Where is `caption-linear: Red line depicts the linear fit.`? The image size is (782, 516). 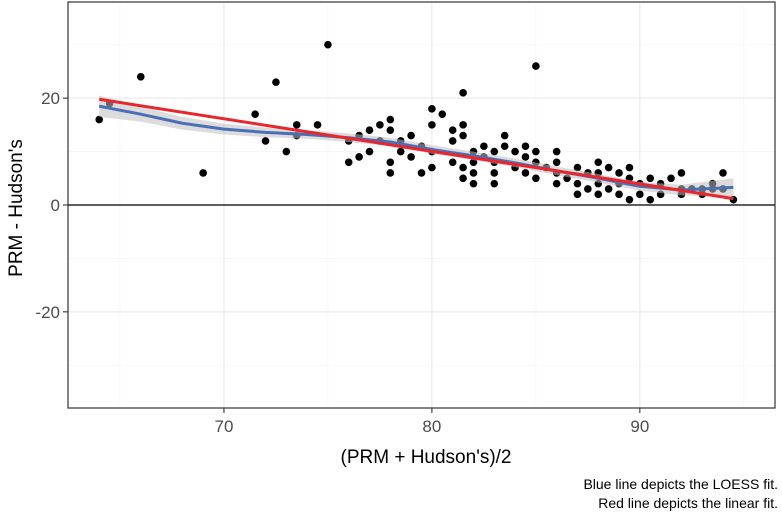 caption-linear: Red line depicts the linear fit. is located at coordinates (688, 503).